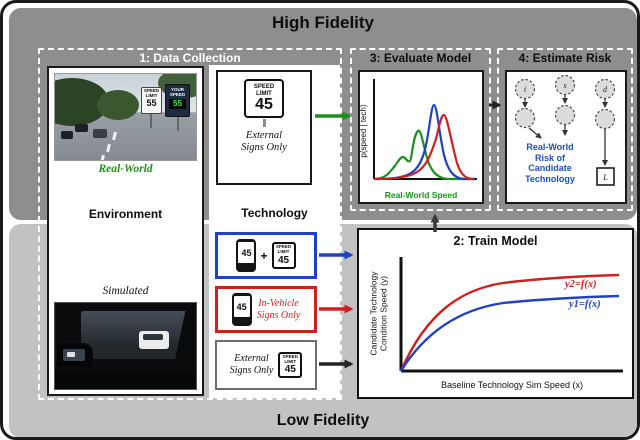 The height and width of the screenshot is (440, 640). I want to click on real-world-label: Real-World, so click(125, 169).